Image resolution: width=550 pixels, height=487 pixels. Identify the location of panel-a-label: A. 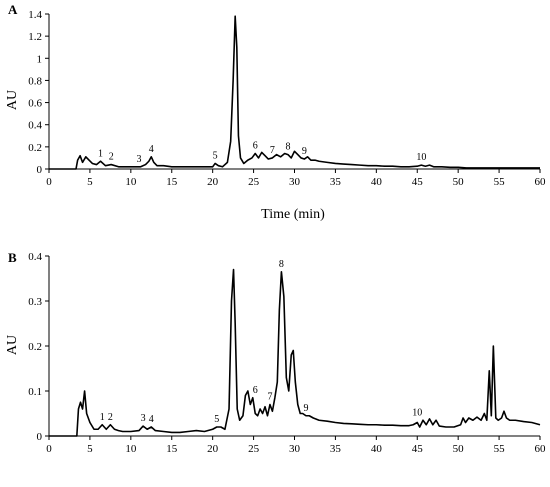
(13, 9).